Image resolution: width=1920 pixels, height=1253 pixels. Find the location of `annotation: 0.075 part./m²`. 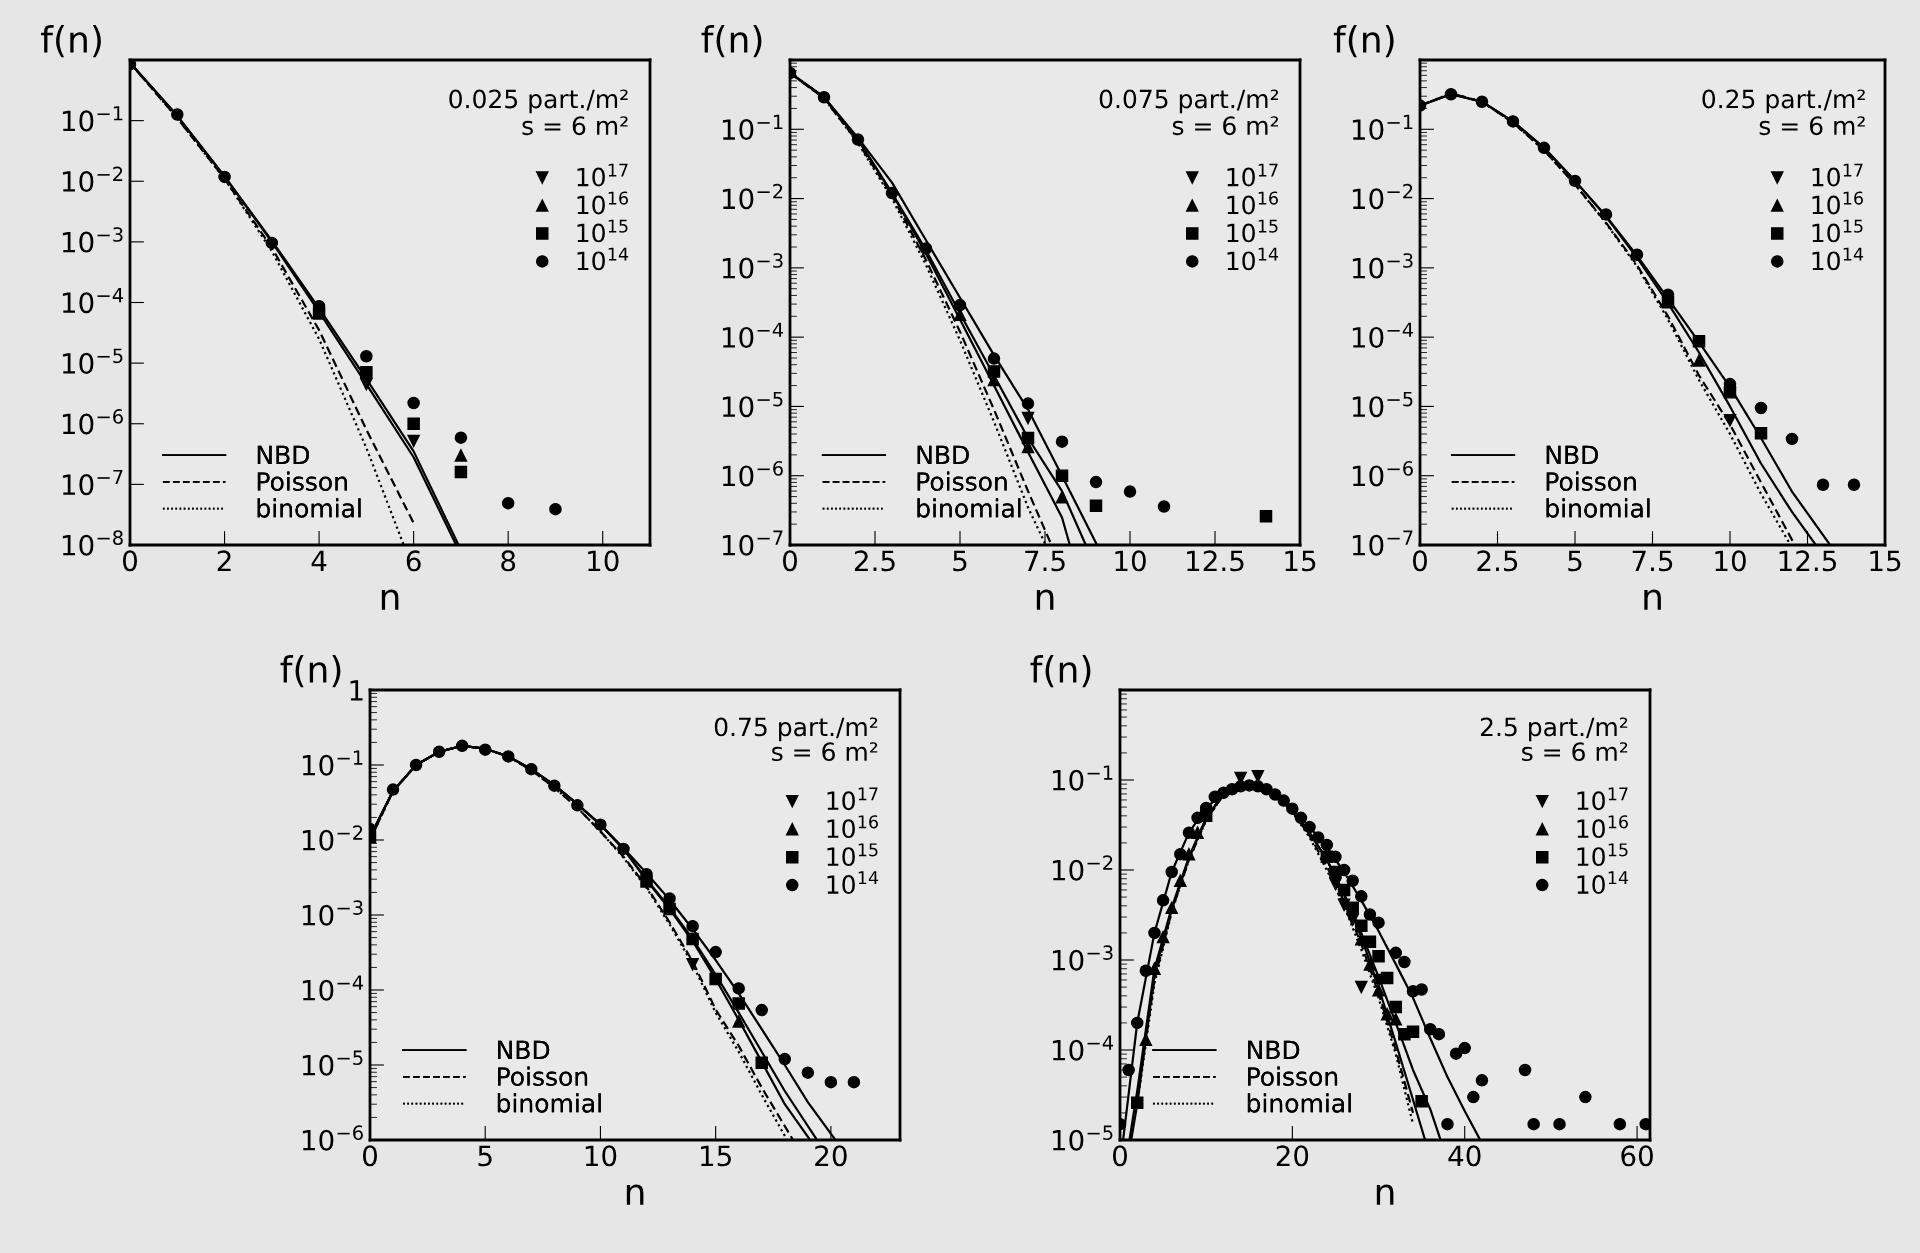

annotation: 0.075 part./m² is located at coordinates (1189, 101).